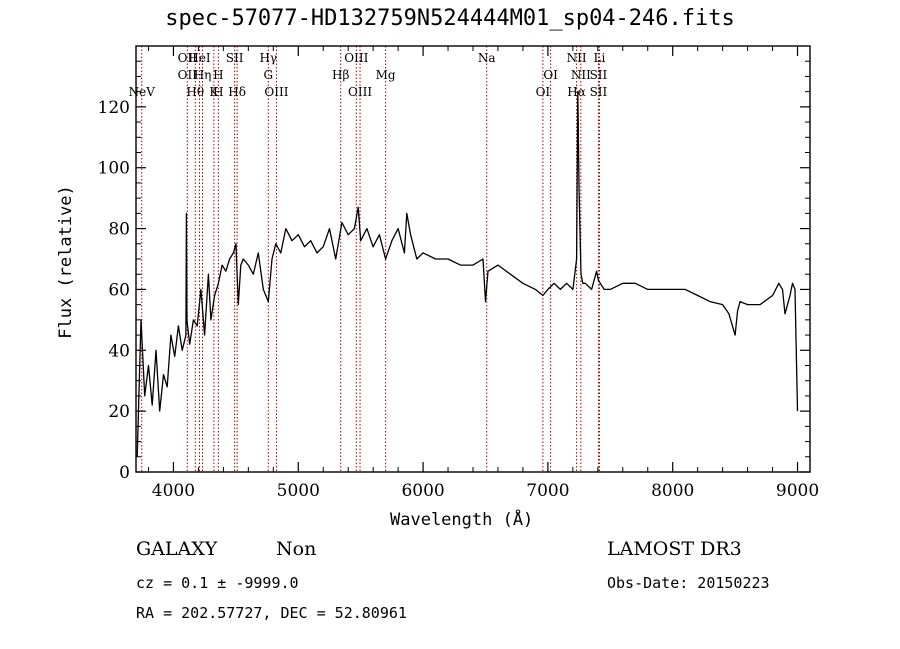 This screenshot has height=649, width=900. What do you see at coordinates (237, 92) in the screenshot?
I see `line-label: Hδ` at bounding box center [237, 92].